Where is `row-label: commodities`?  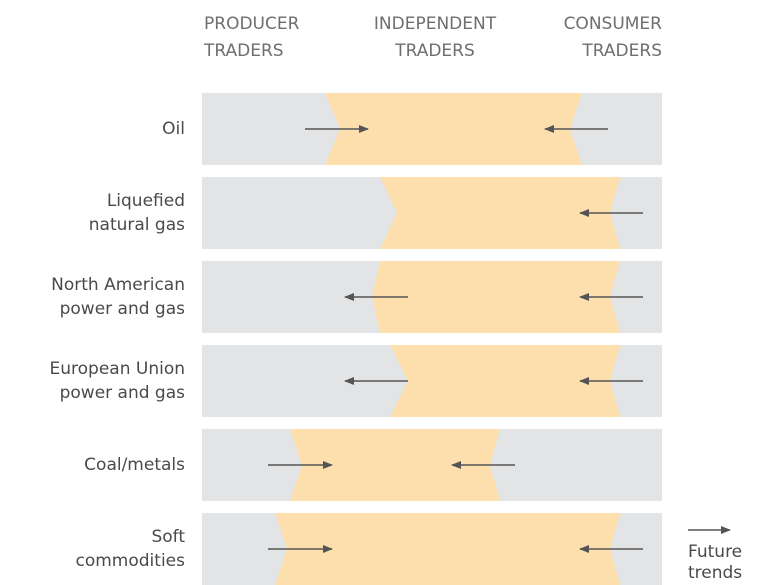 row-label: commodities is located at coordinates (131, 561).